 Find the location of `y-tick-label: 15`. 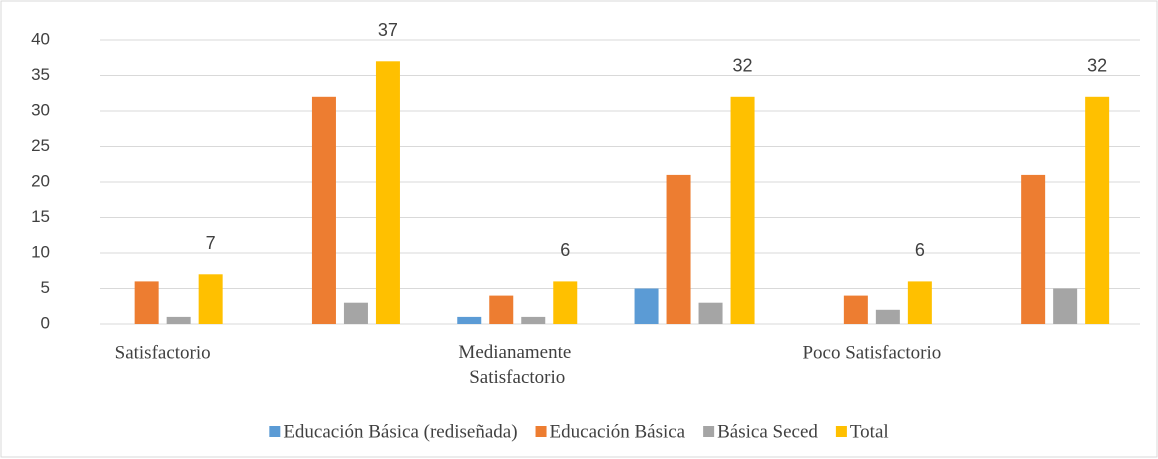

y-tick-label: 15 is located at coordinates (40, 216).